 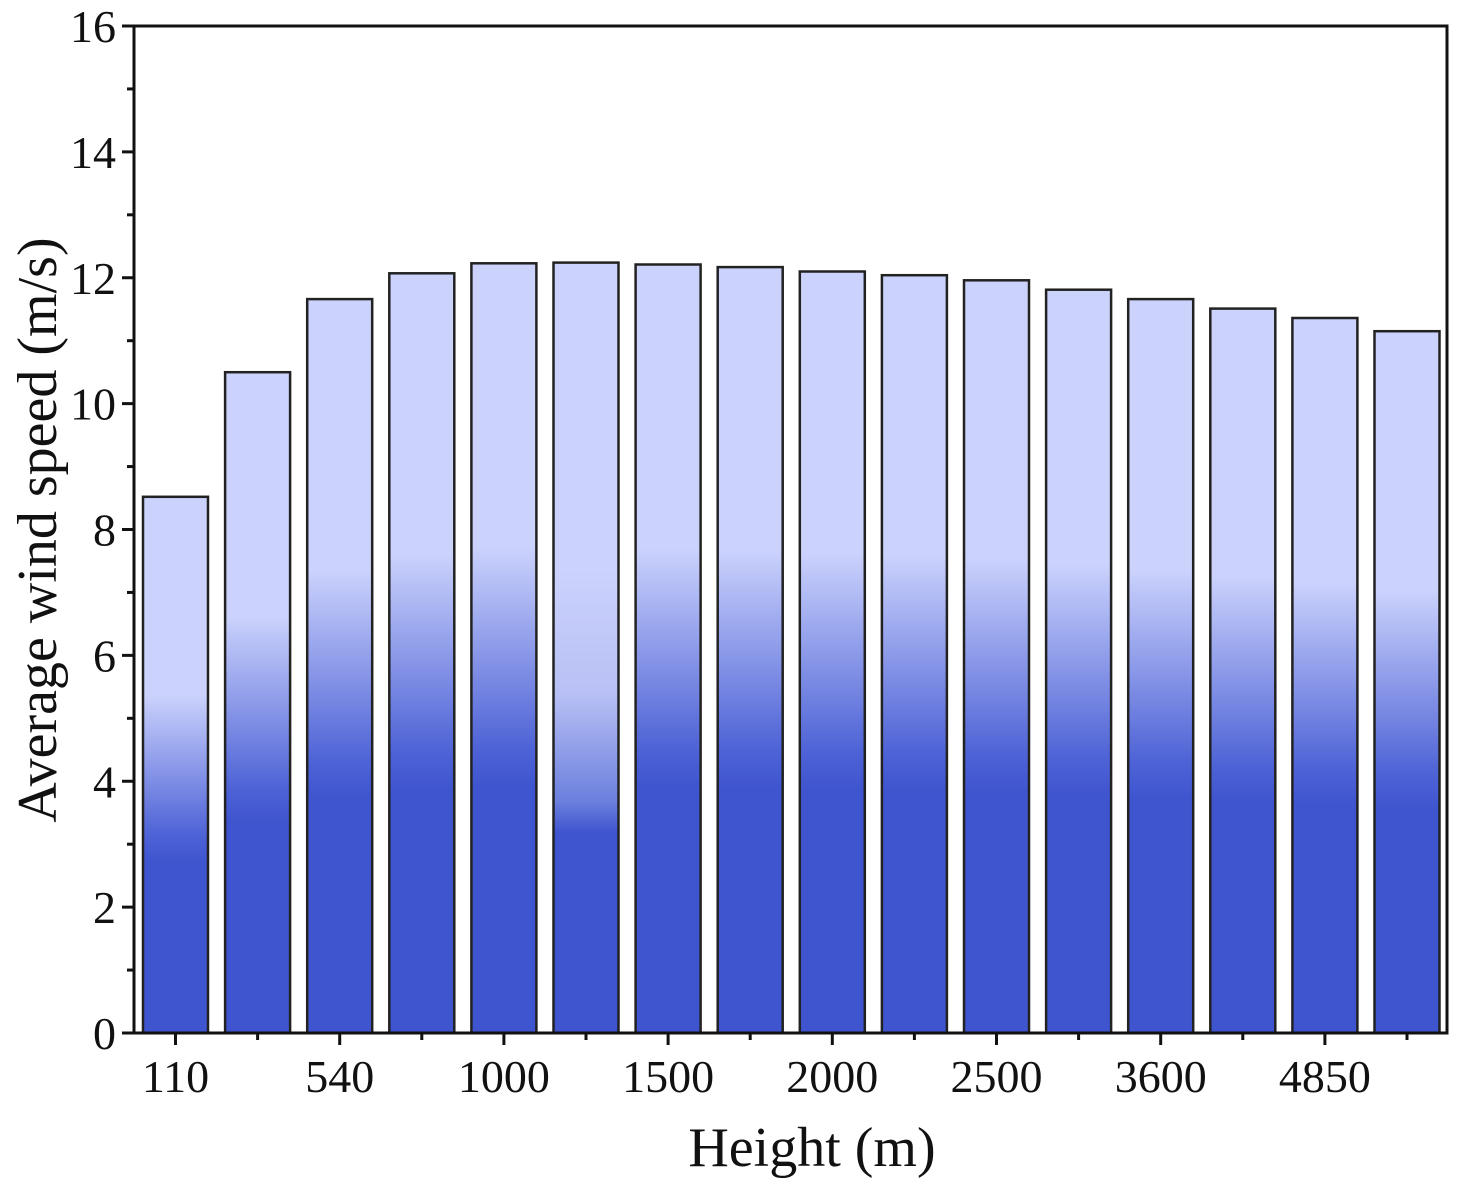 I want to click on x-tick-label: 540, so click(x=339, y=1076).